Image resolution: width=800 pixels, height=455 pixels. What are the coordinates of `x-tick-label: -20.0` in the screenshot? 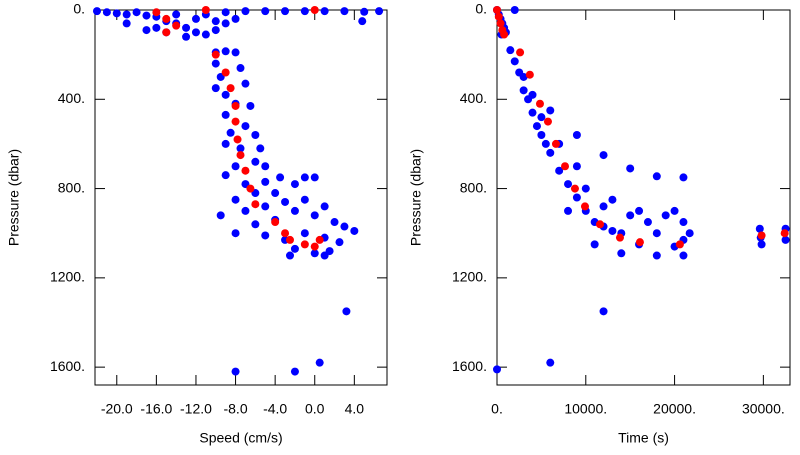 It's located at (117, 409).